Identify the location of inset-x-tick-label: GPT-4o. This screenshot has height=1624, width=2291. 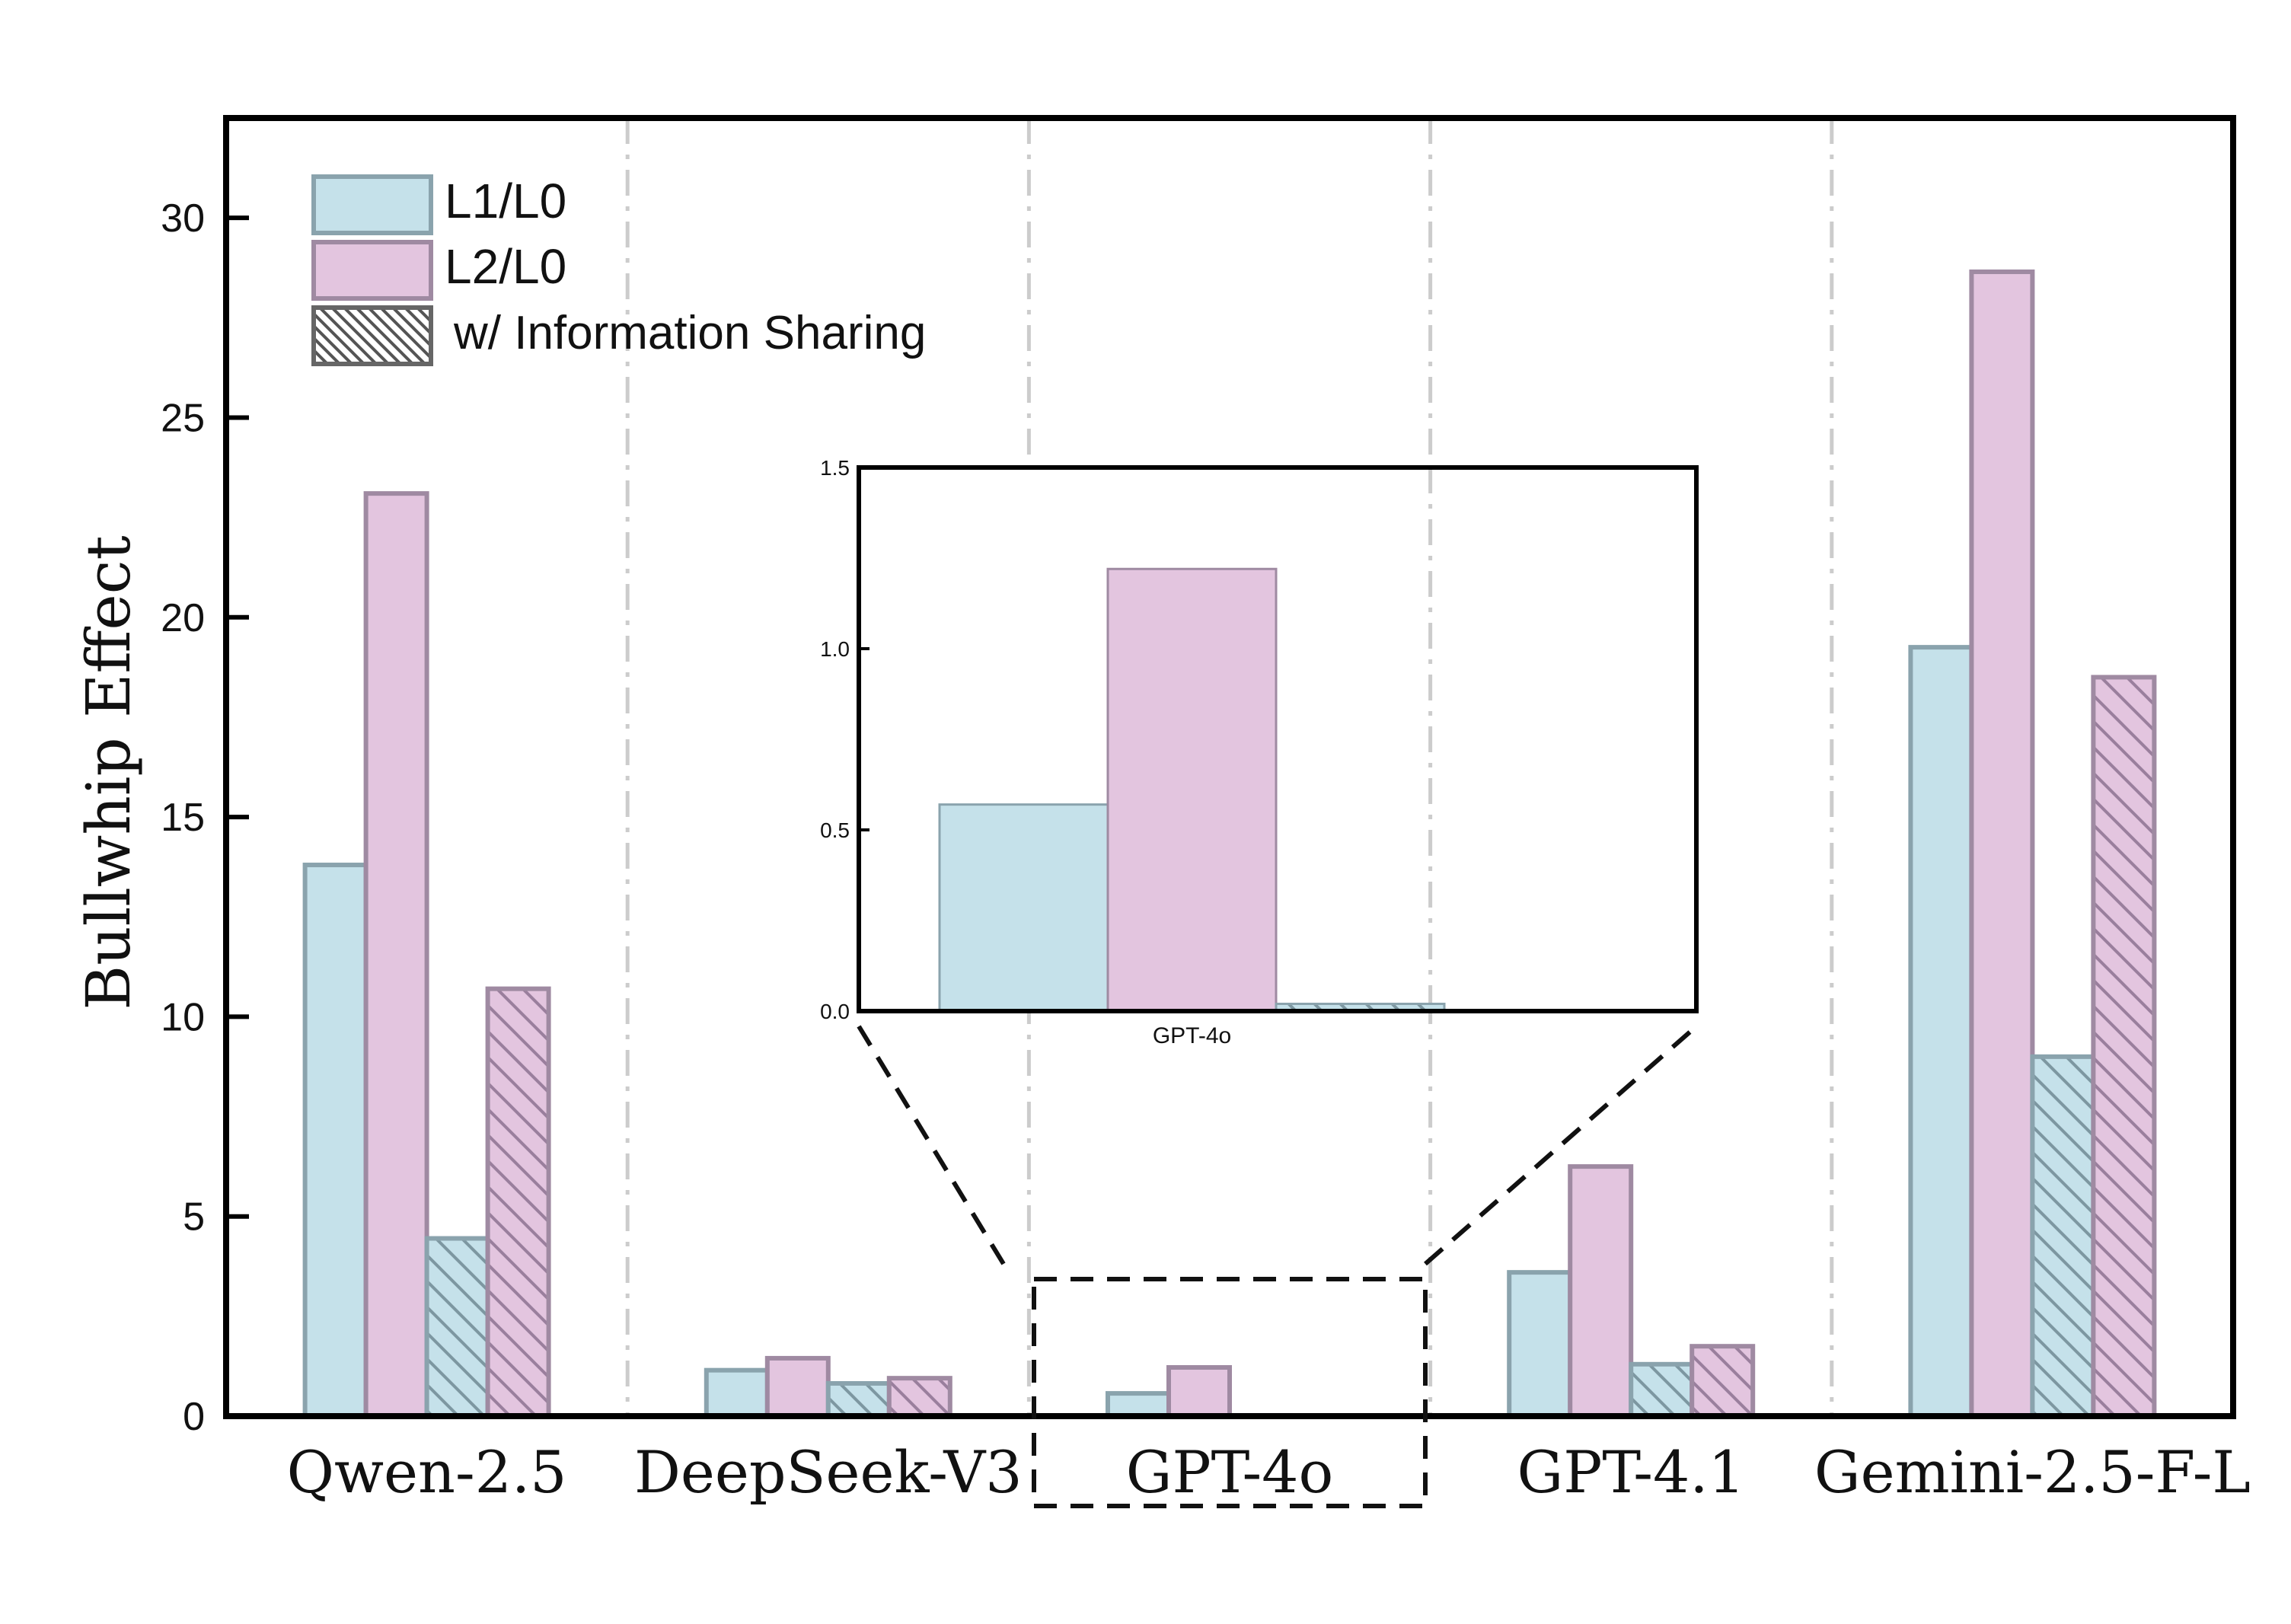
(1192, 1035).